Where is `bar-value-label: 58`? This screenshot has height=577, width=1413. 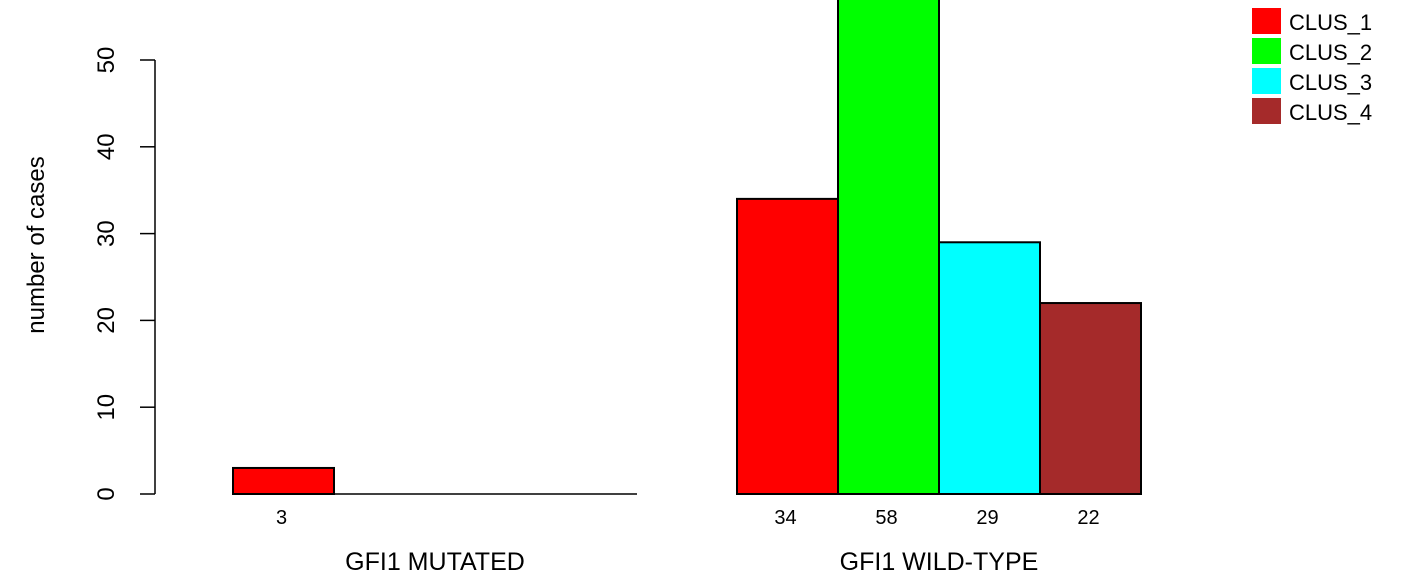 bar-value-label: 58 is located at coordinates (886, 518).